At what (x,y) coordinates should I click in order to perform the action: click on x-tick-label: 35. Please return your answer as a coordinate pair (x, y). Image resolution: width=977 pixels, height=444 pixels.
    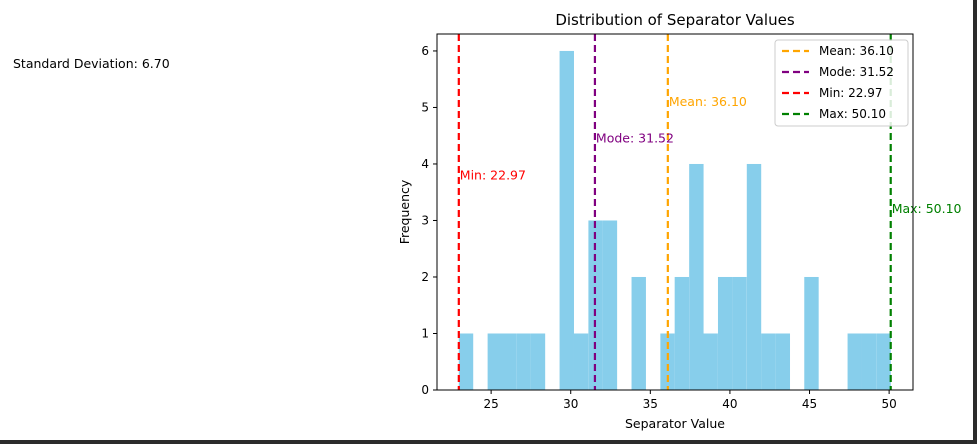
    Looking at the image, I should click on (650, 404).